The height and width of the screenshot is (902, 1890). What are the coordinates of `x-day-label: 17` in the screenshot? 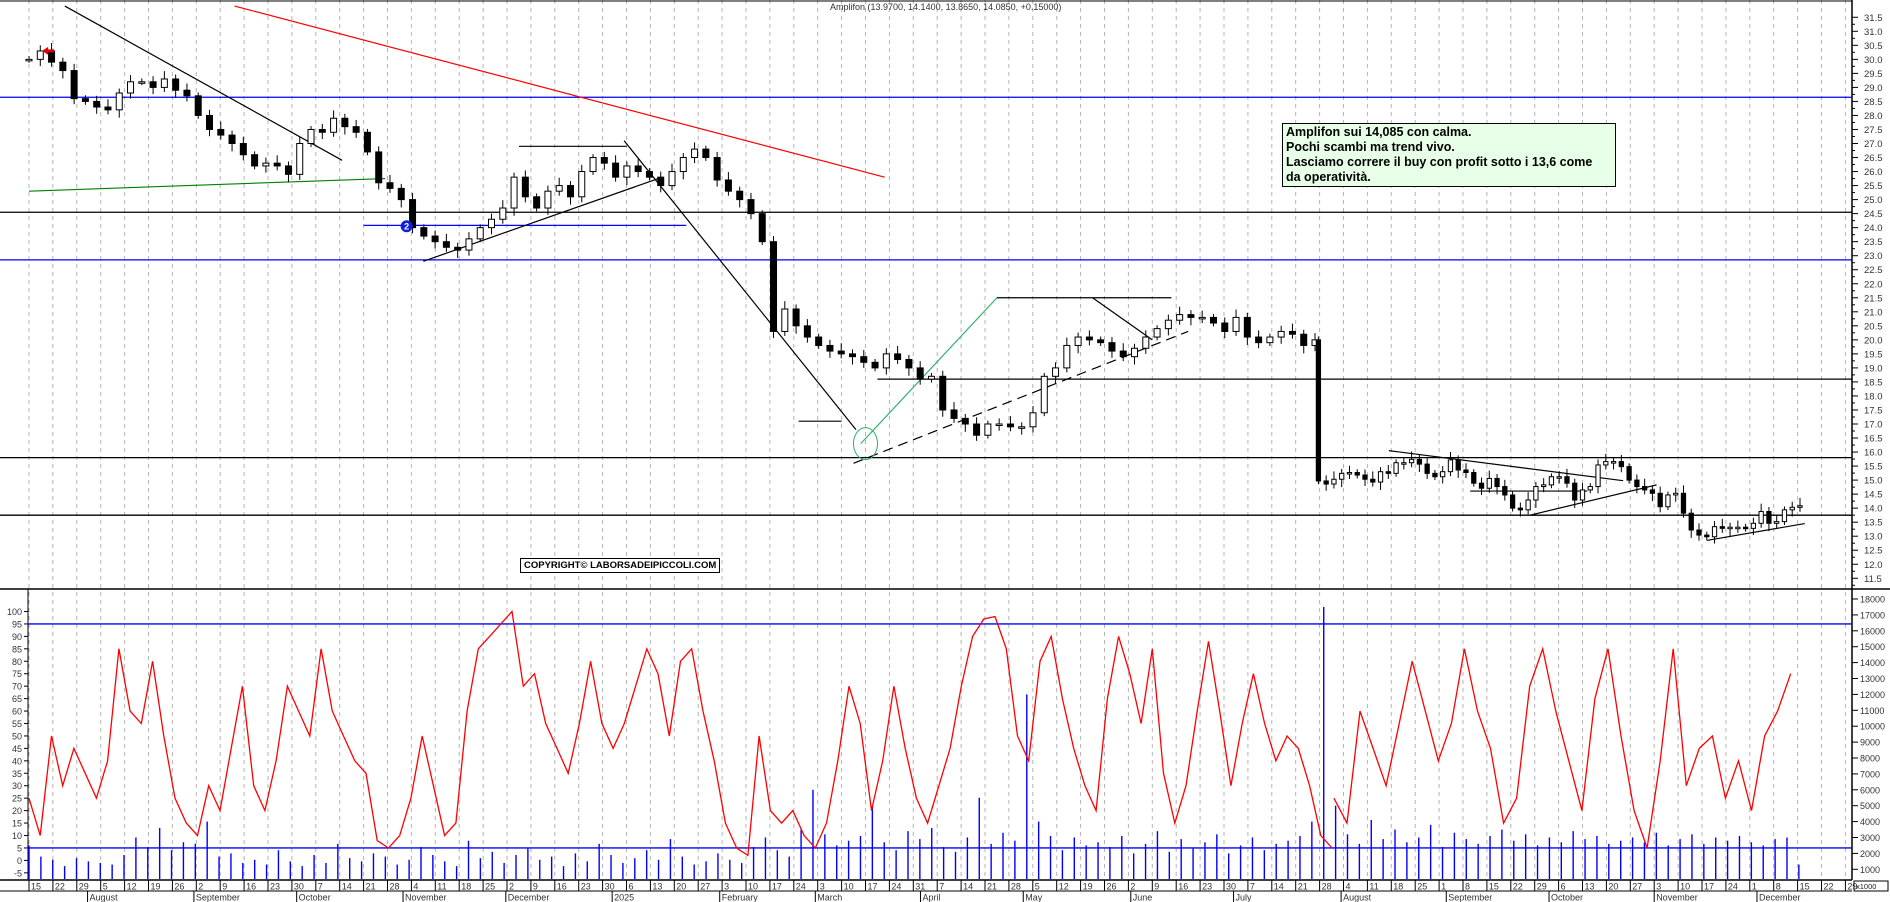 It's located at (777, 887).